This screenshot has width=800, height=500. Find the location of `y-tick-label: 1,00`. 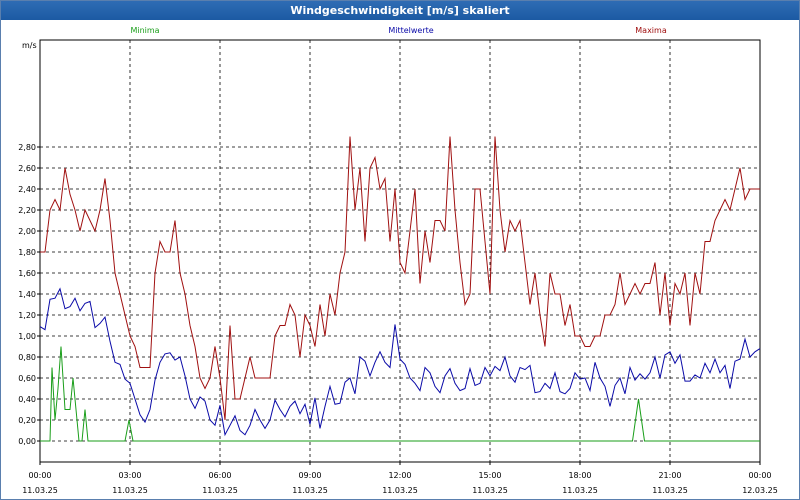

y-tick-label: 1,00 is located at coordinates (27, 336).